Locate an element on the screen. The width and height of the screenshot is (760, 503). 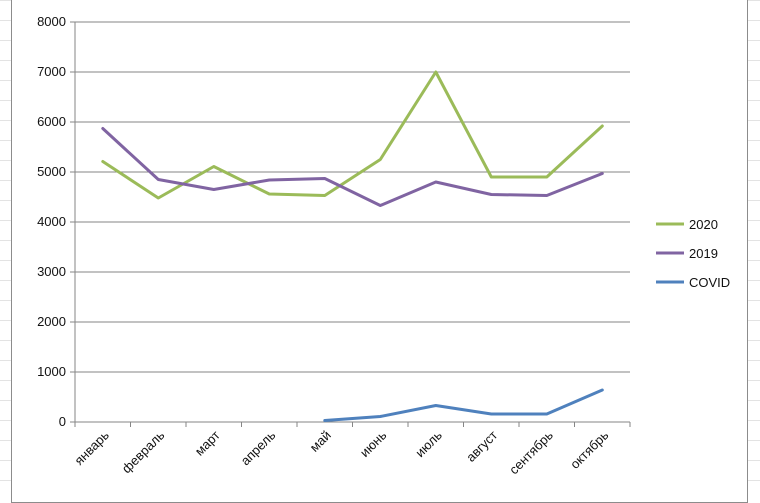
x-tick-label: апрель is located at coordinates (258, 447).